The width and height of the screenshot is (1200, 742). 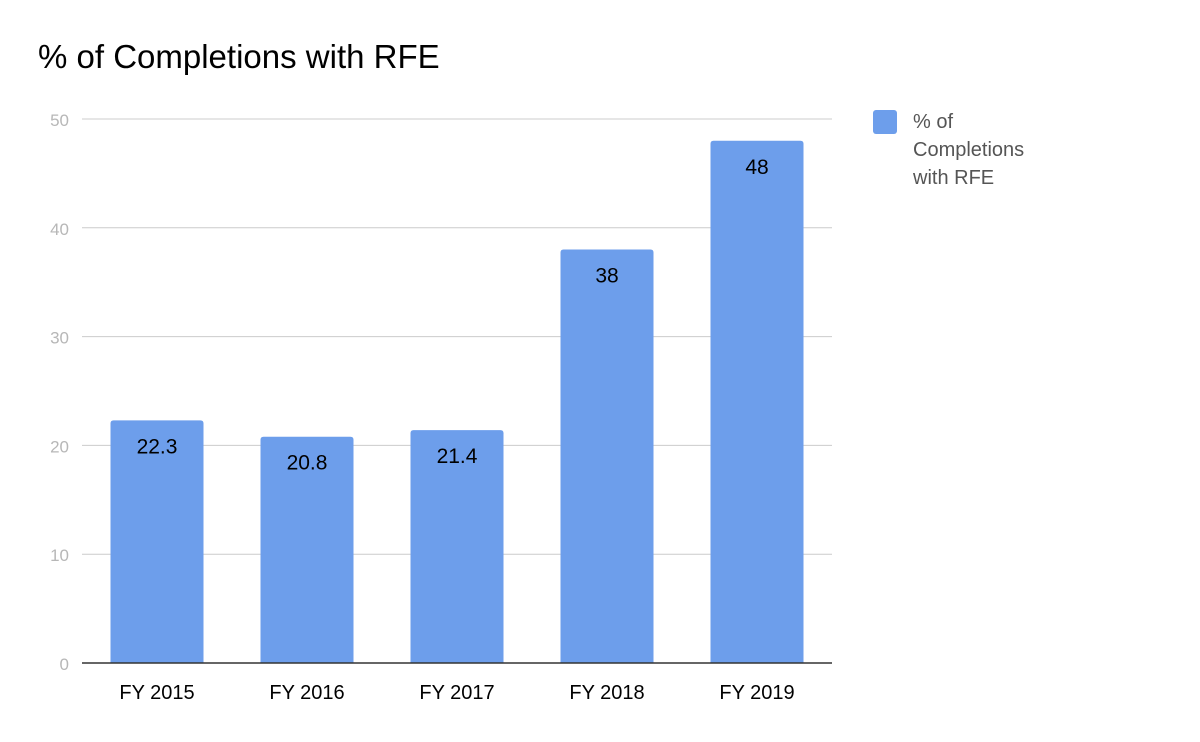 What do you see at coordinates (59, 446) in the screenshot?
I see `y-tick-label: 20` at bounding box center [59, 446].